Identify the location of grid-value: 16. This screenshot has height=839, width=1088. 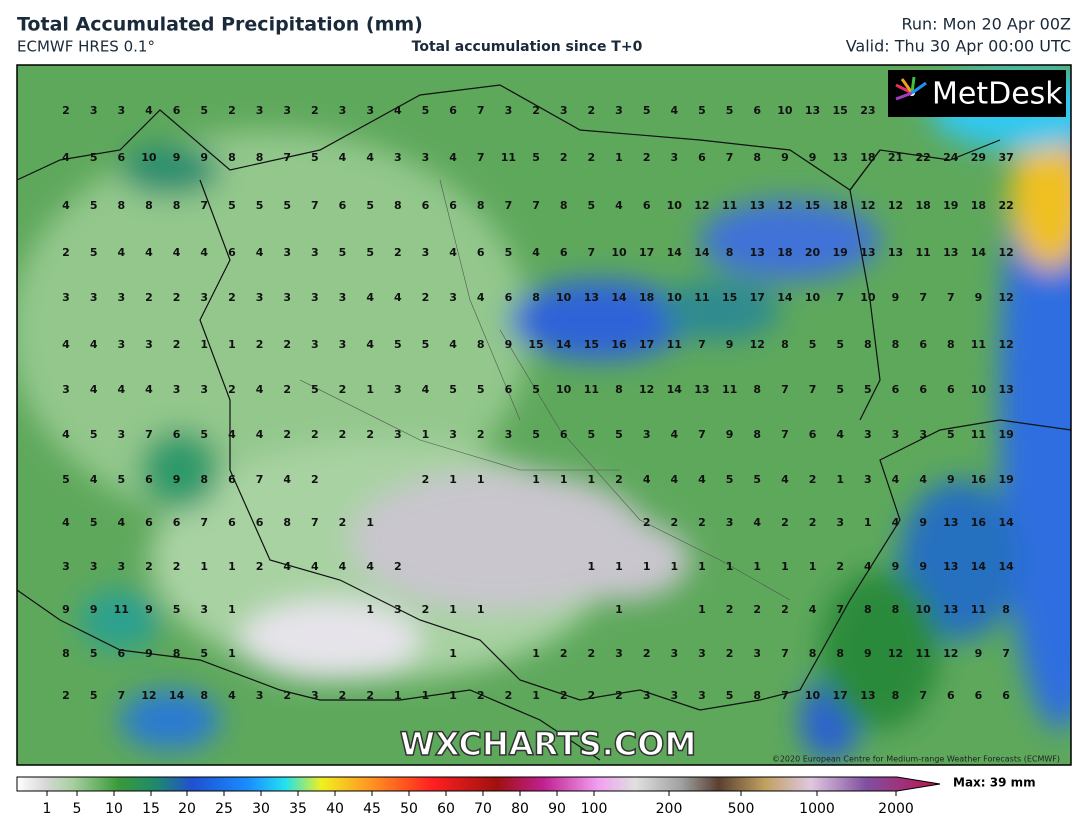
(979, 522).